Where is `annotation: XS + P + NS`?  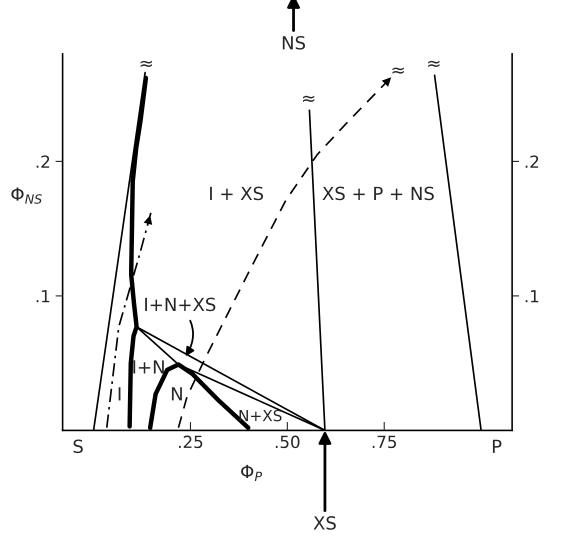
annotation: XS + P + NS is located at coordinates (378, 193).